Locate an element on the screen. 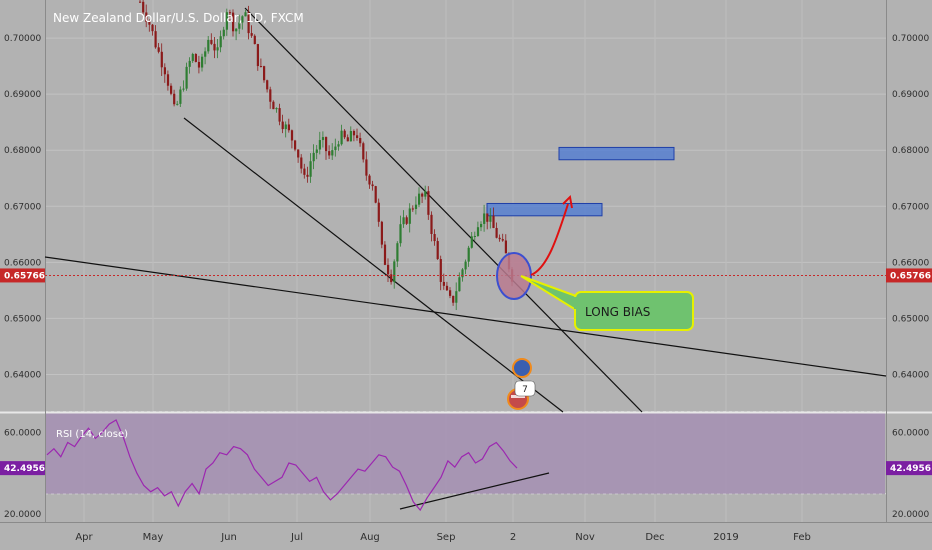 The height and width of the screenshot is (550, 932). target-zone-lower is located at coordinates (544, 209).